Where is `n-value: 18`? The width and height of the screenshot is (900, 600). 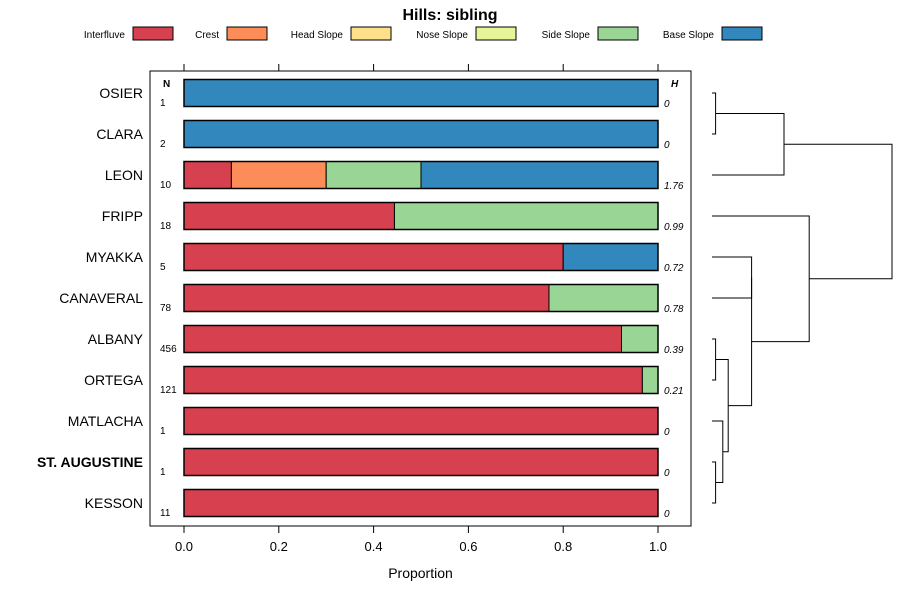 n-value: 18 is located at coordinates (166, 226).